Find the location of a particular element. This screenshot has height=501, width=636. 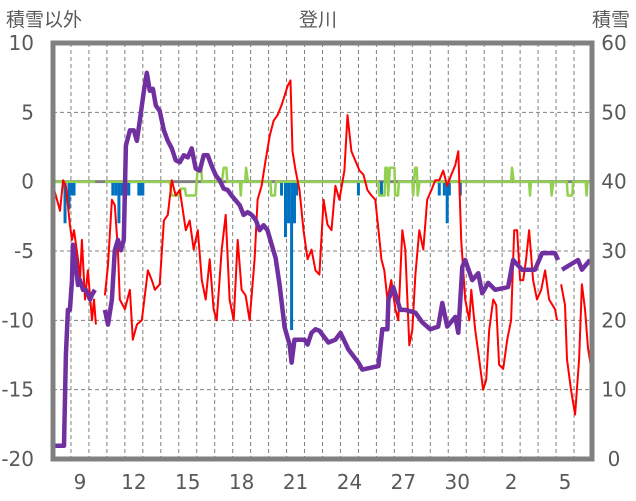

x-tick-label: 15 is located at coordinates (187, 482).